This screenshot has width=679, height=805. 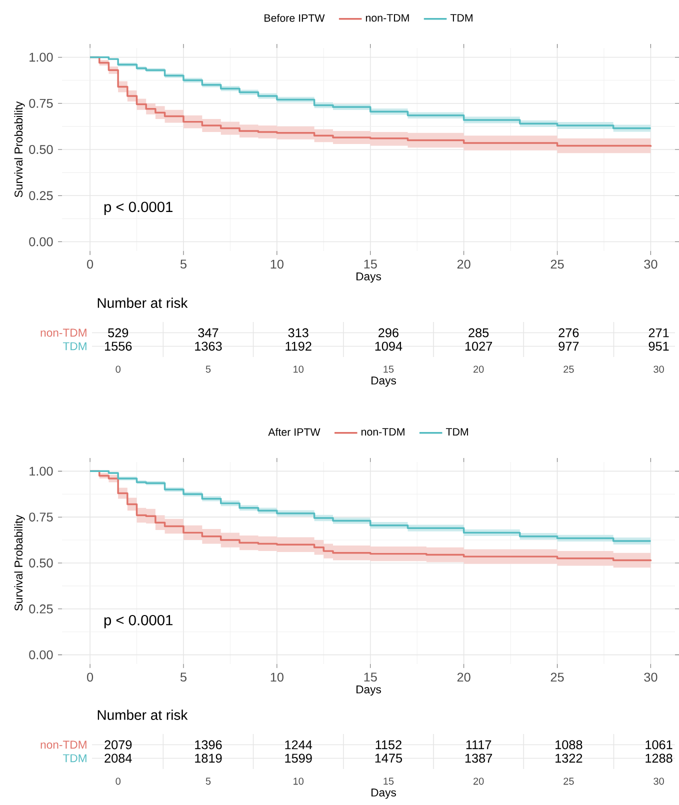 I want to click on data-label: 296, so click(x=388, y=333).